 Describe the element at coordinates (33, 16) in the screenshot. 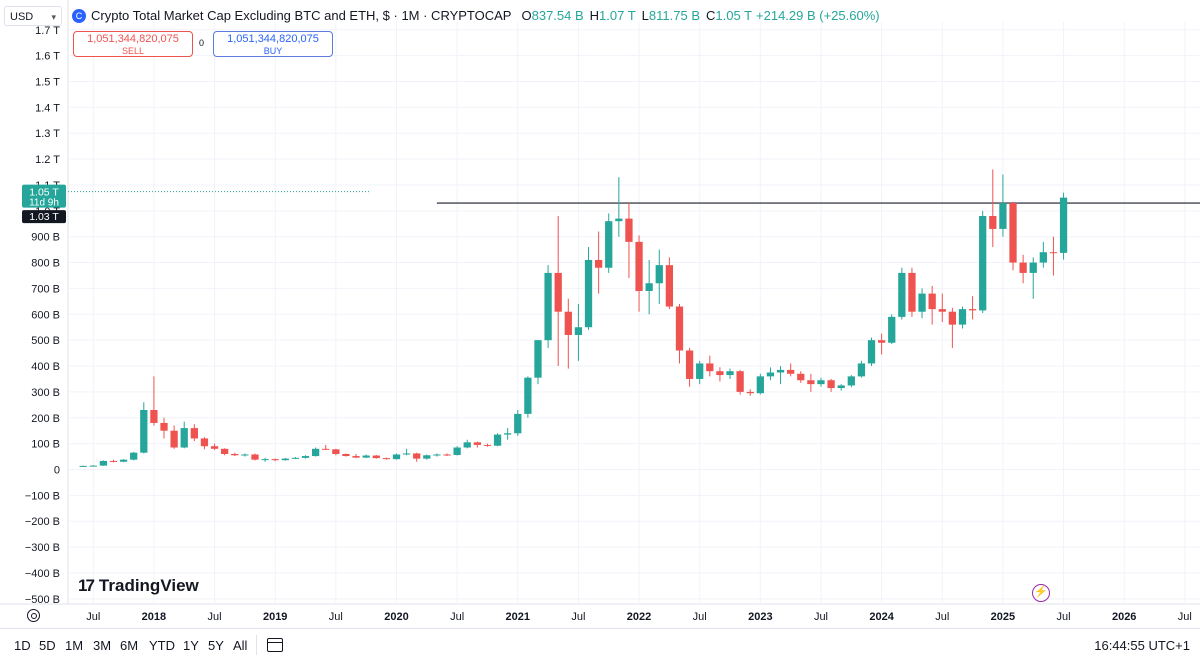

I see `currency-select: USD ▾` at that location.